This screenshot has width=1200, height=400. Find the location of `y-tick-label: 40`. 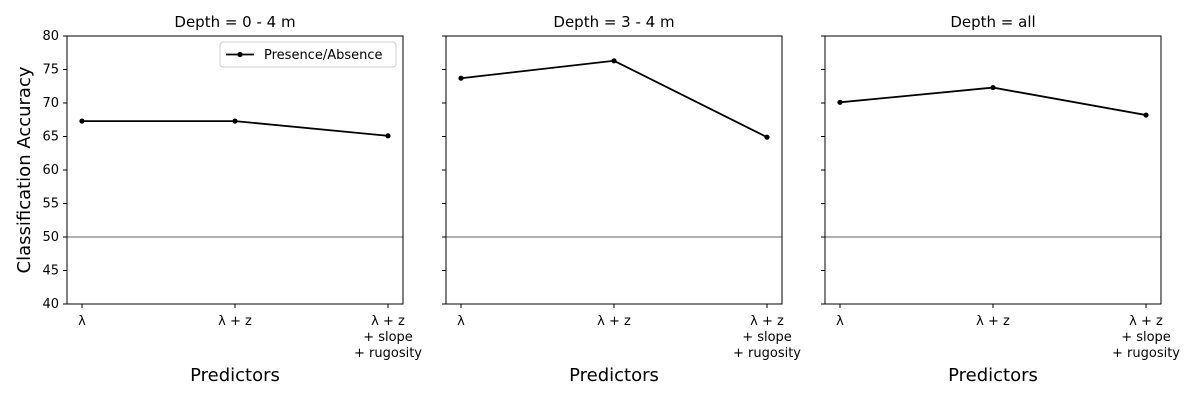

y-tick-label: 40 is located at coordinates (50, 304).